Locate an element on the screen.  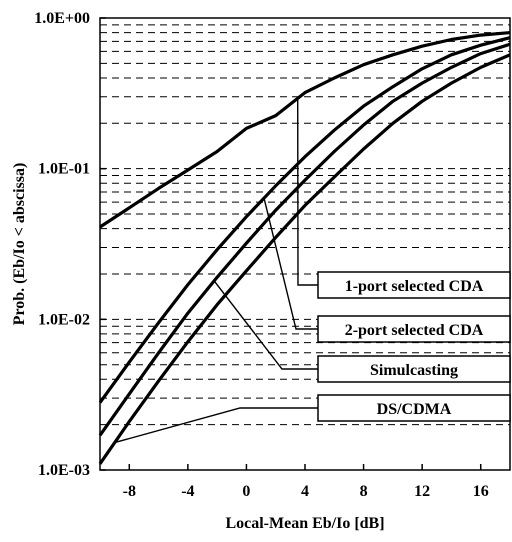
y-axis-label: Prob. (Eb/Io < abscissa) is located at coordinates (19, 244).